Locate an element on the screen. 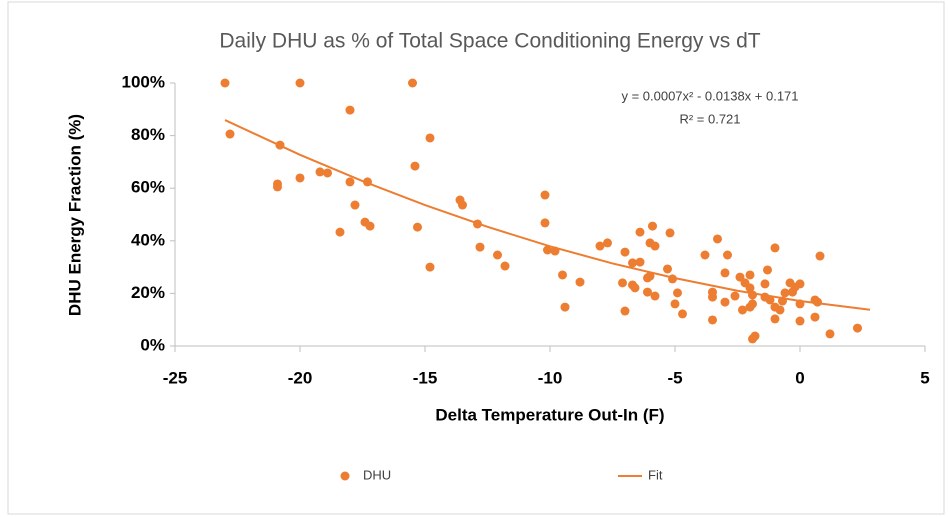 This screenshot has height=517, width=948. legend-marker is located at coordinates (345, 476).